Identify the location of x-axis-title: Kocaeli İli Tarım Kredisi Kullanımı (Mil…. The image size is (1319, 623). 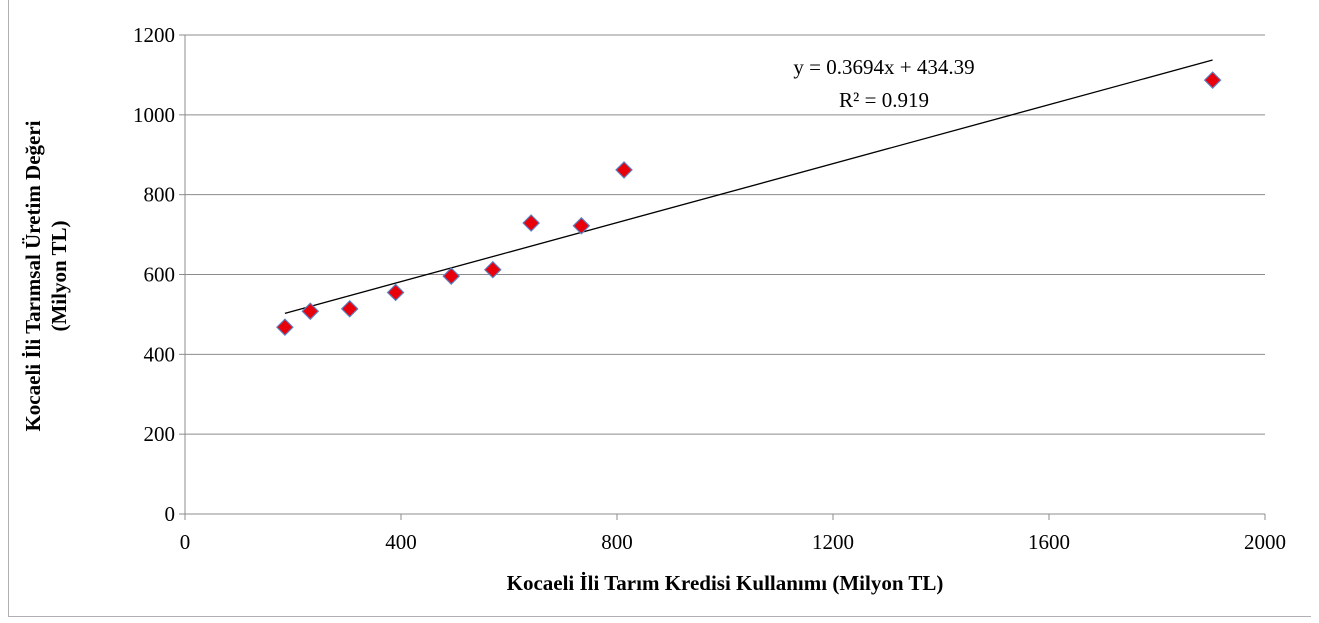
(725, 583).